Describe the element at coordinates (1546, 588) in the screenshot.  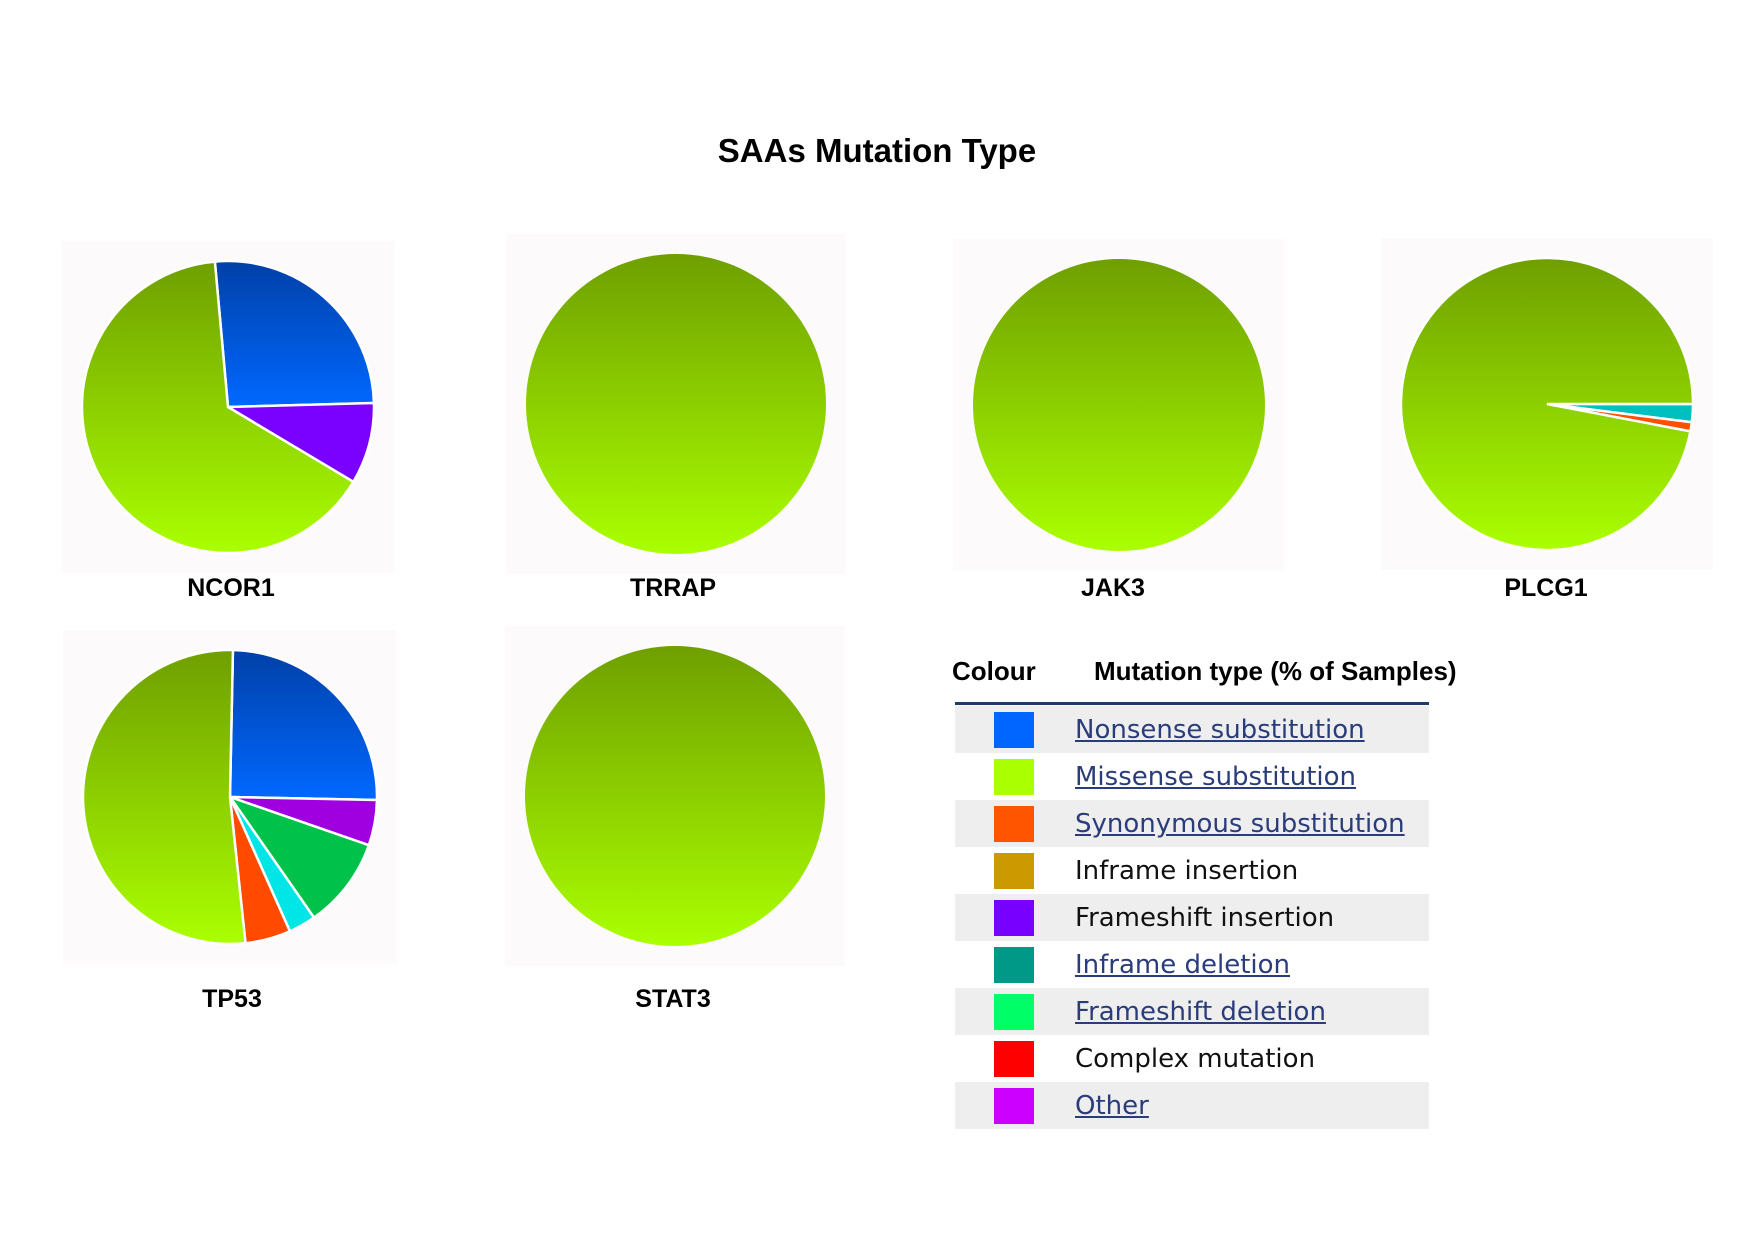
I see `pie-label-plcg1: PLCG1` at that location.